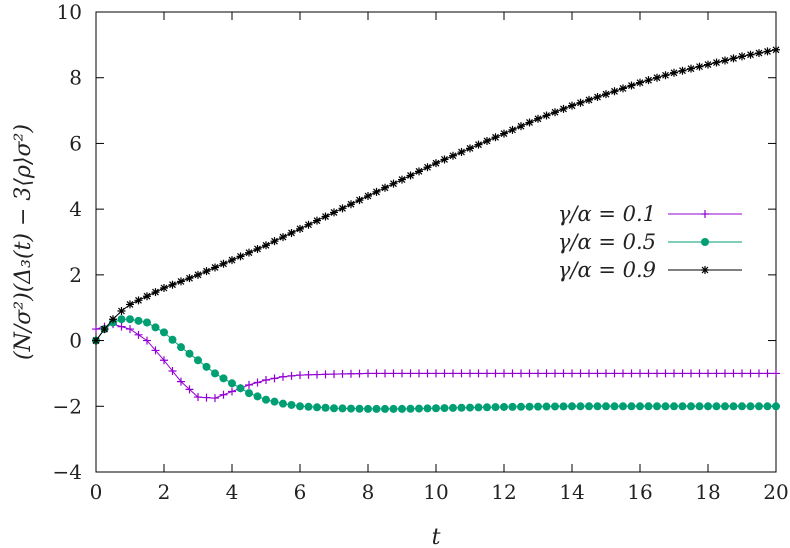  I want to click on legend: γ/α = 0.1 γ/α = 0.5 γ/α = 0.9, so click(650, 242).